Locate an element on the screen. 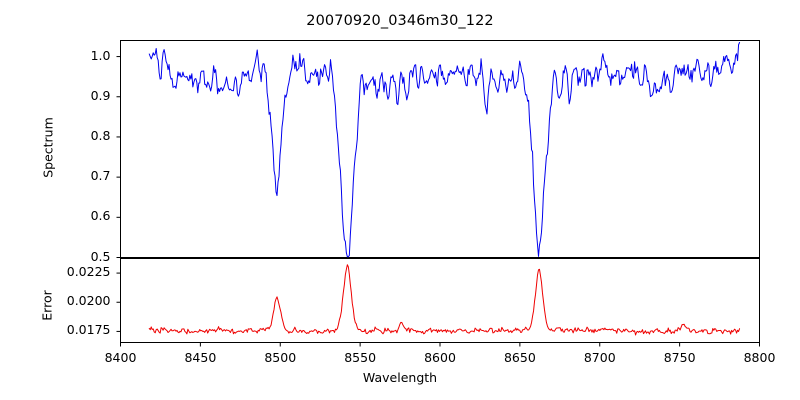  spectrum-y-tick-label-0.7: 0.7 is located at coordinates (100, 176).